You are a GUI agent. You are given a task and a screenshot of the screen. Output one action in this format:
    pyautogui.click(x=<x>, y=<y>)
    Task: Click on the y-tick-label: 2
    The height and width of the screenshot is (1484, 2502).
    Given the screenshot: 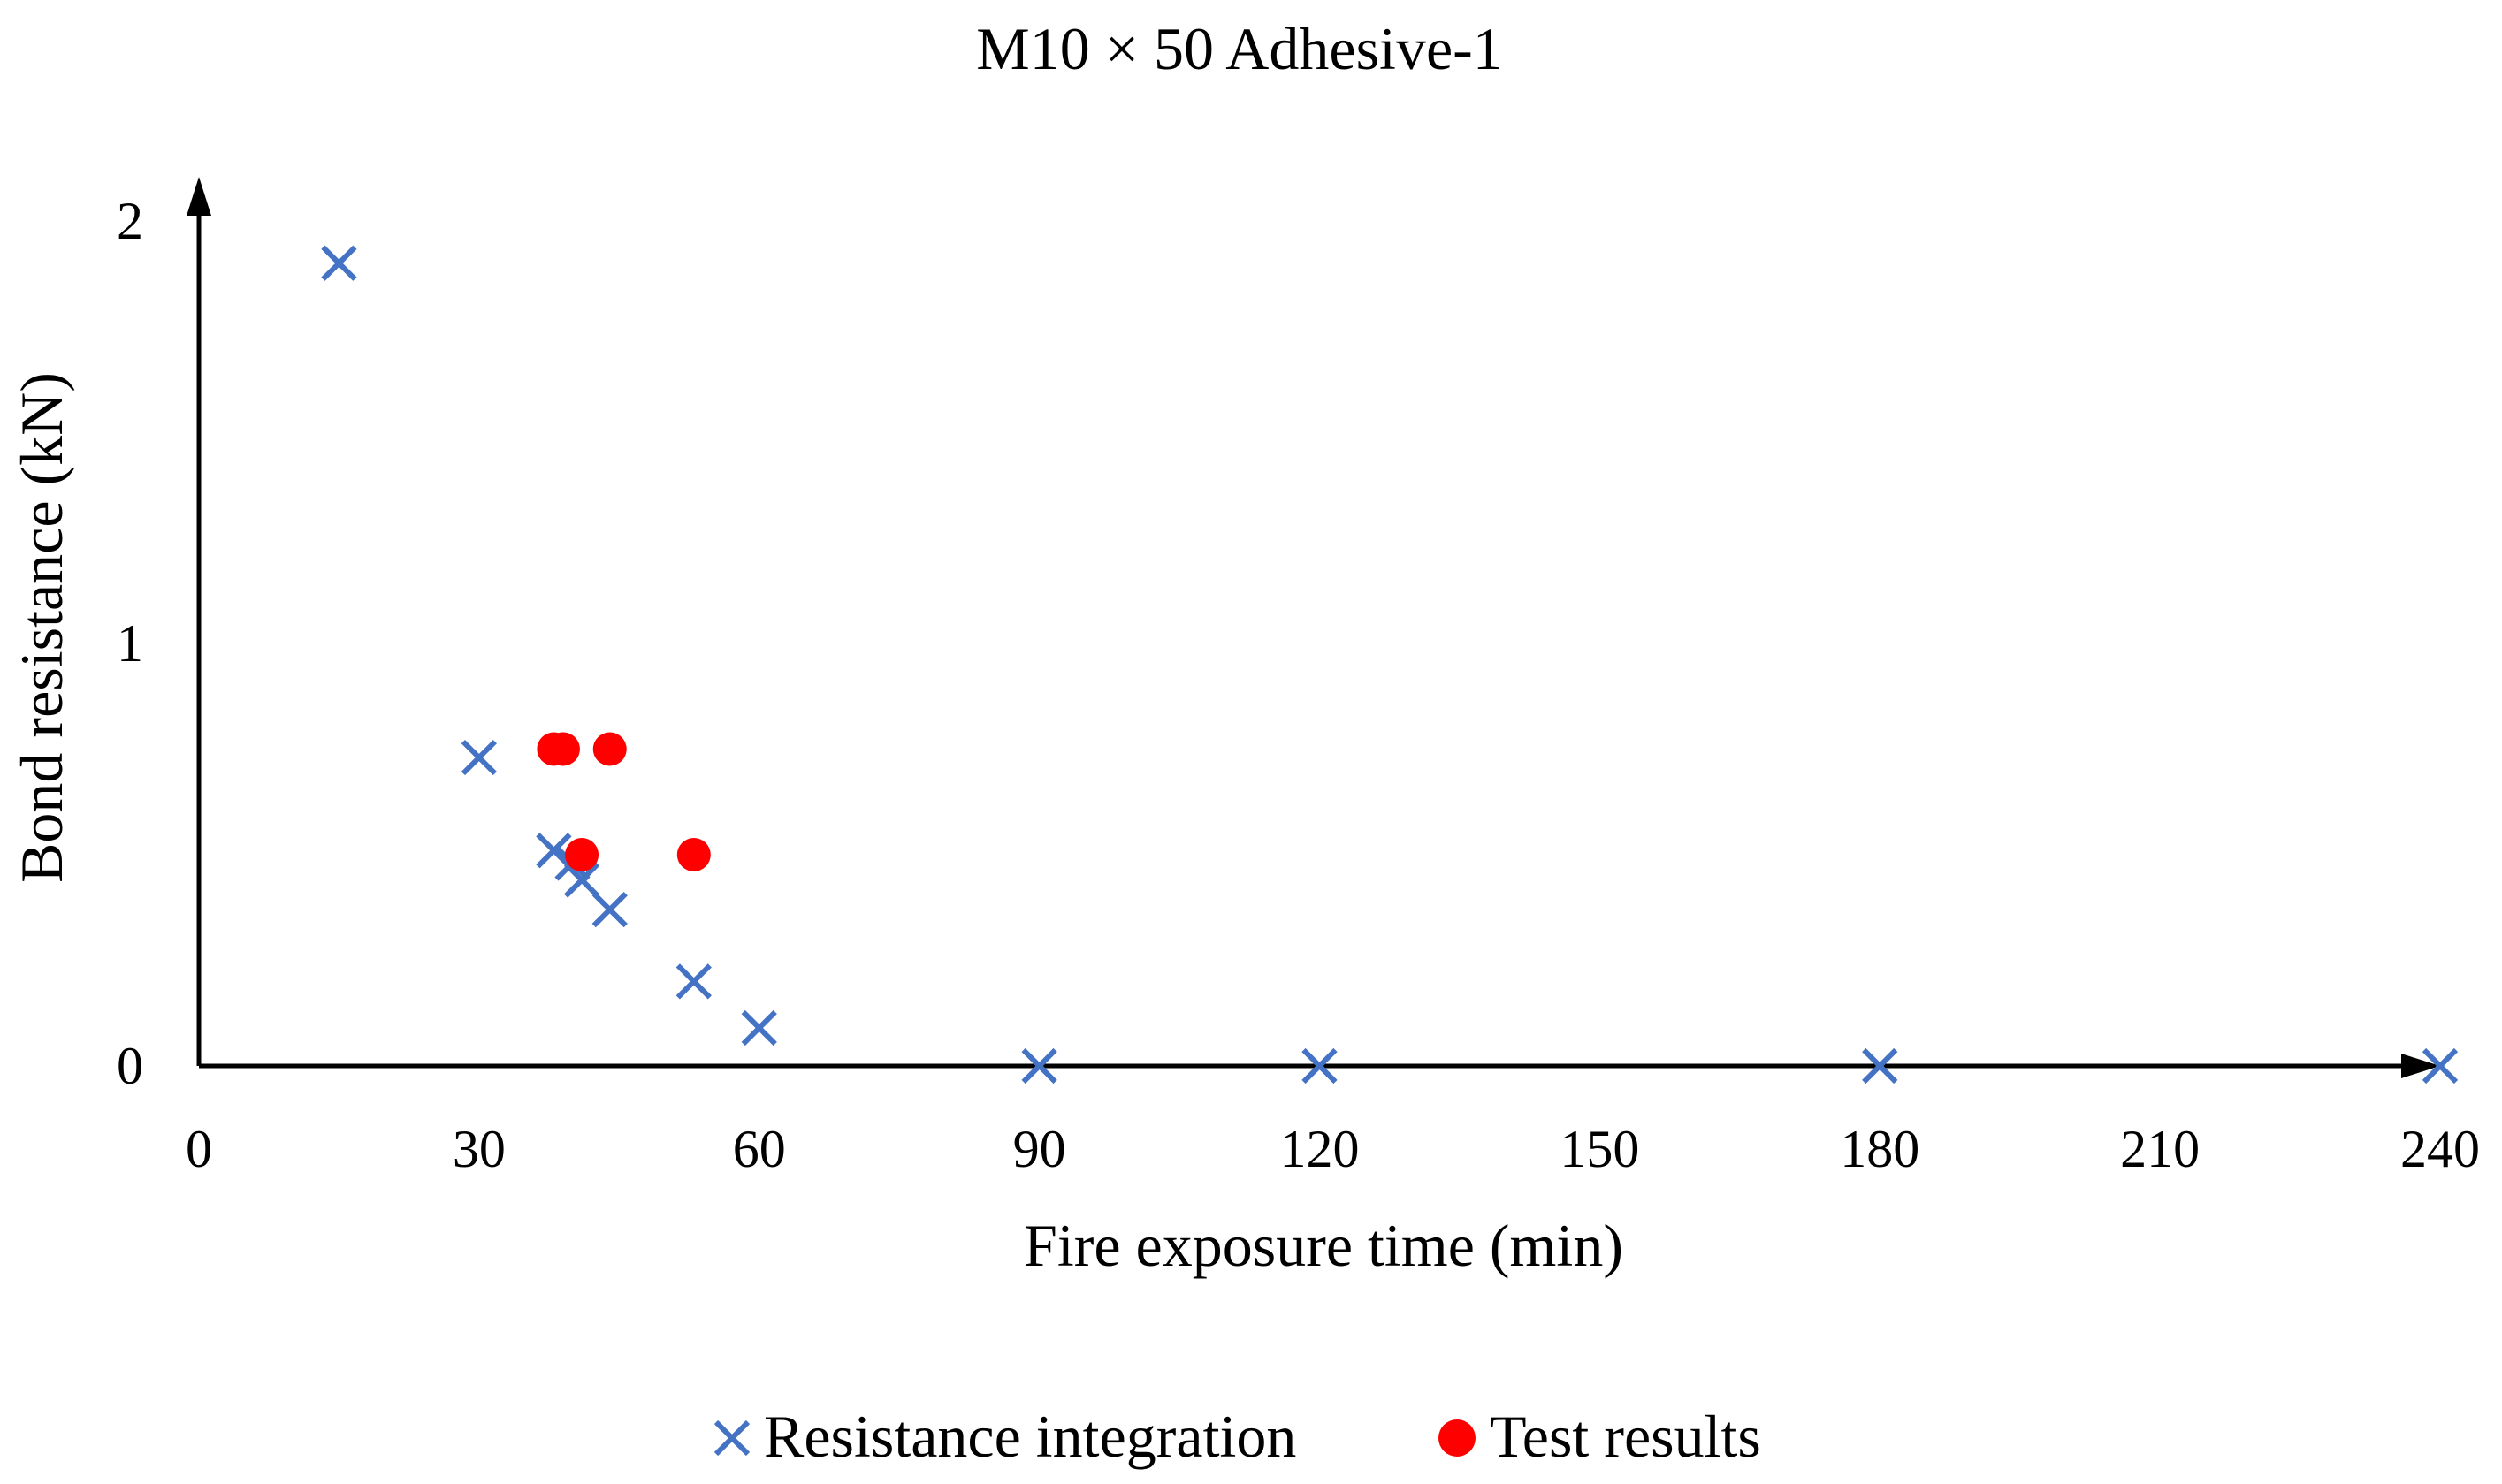 What is the action you would take?
    pyautogui.click(x=130, y=221)
    